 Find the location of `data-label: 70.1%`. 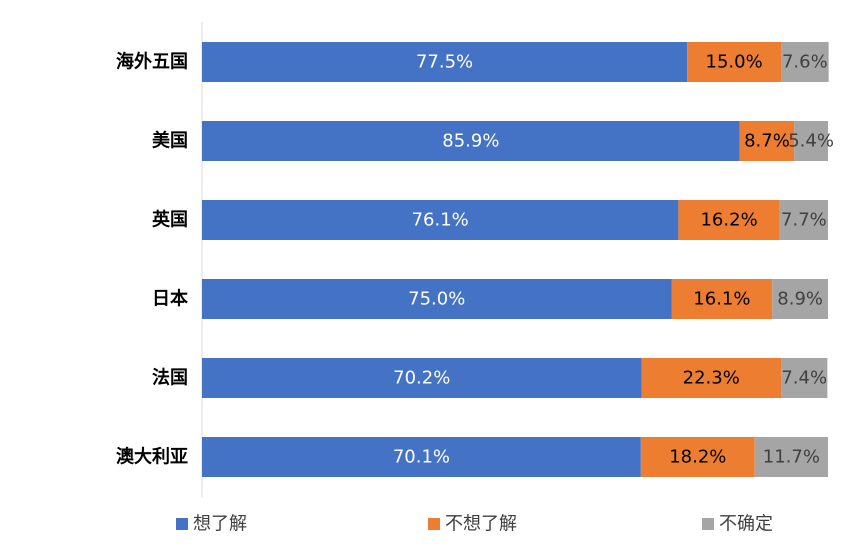

data-label: 70.1% is located at coordinates (421, 457).